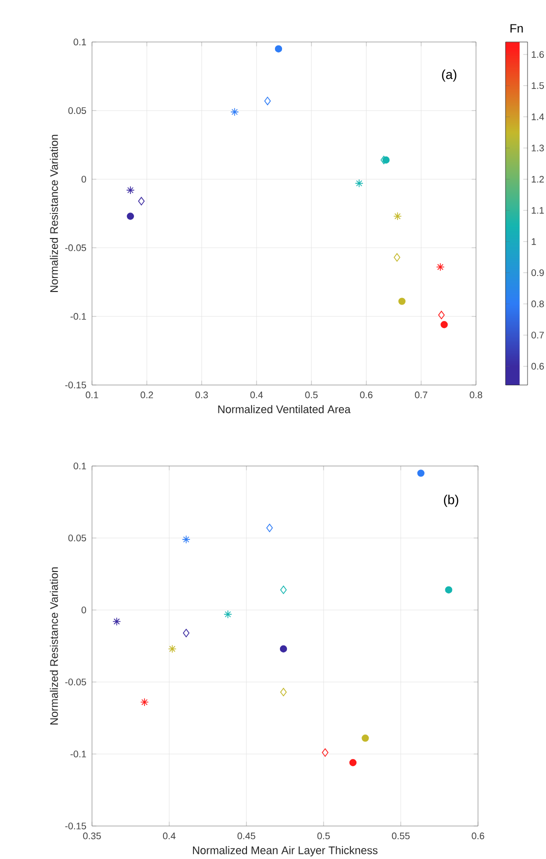 This screenshot has width=546, height=859. What do you see at coordinates (537, 304) in the screenshot?
I see `color-bar-label: 0.8` at bounding box center [537, 304].